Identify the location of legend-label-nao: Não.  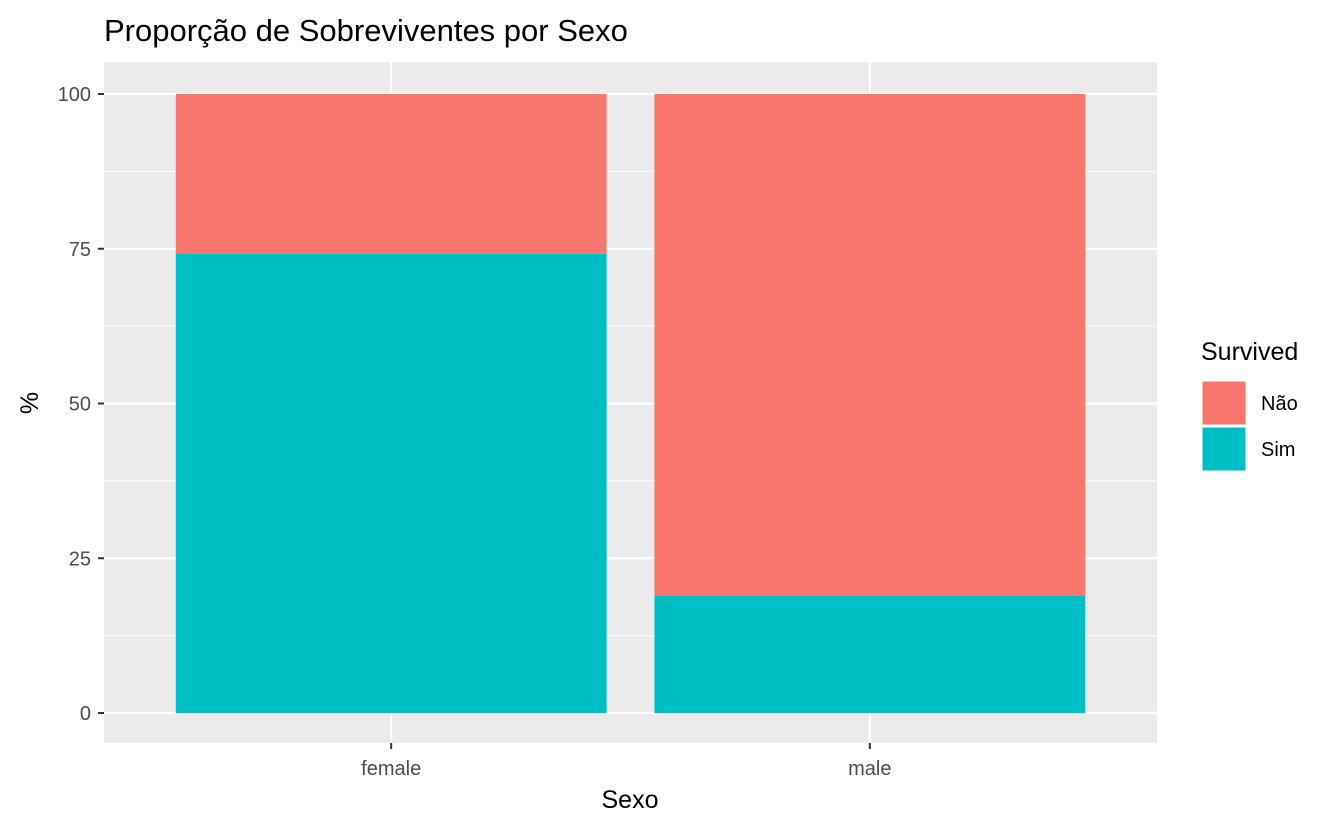
(1279, 404).